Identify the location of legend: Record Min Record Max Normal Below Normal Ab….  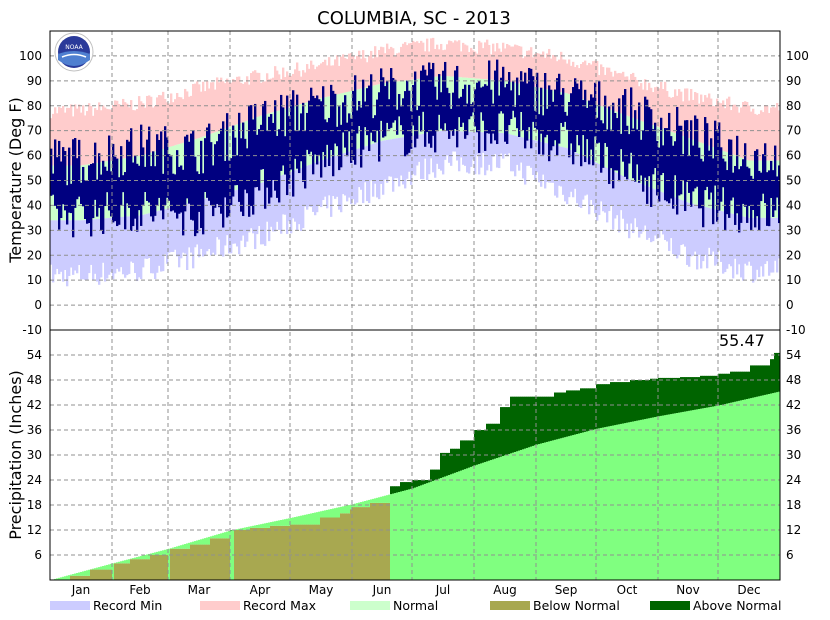
(415, 605).